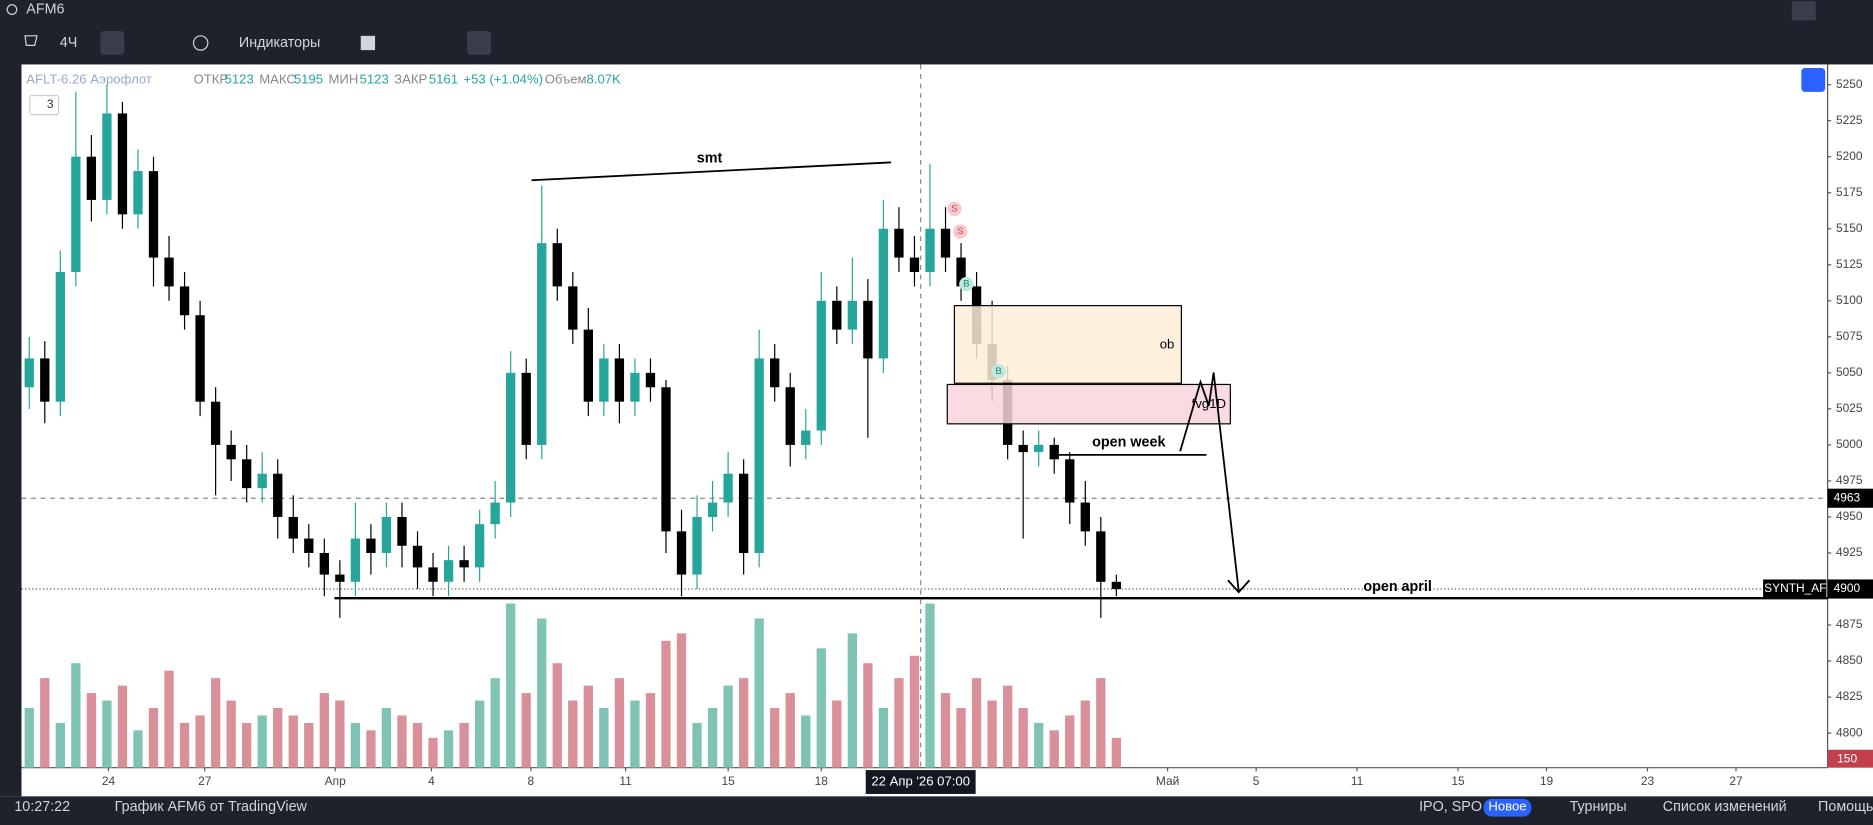  What do you see at coordinates (966, 284) in the screenshot?
I see `signal-label: B` at bounding box center [966, 284].